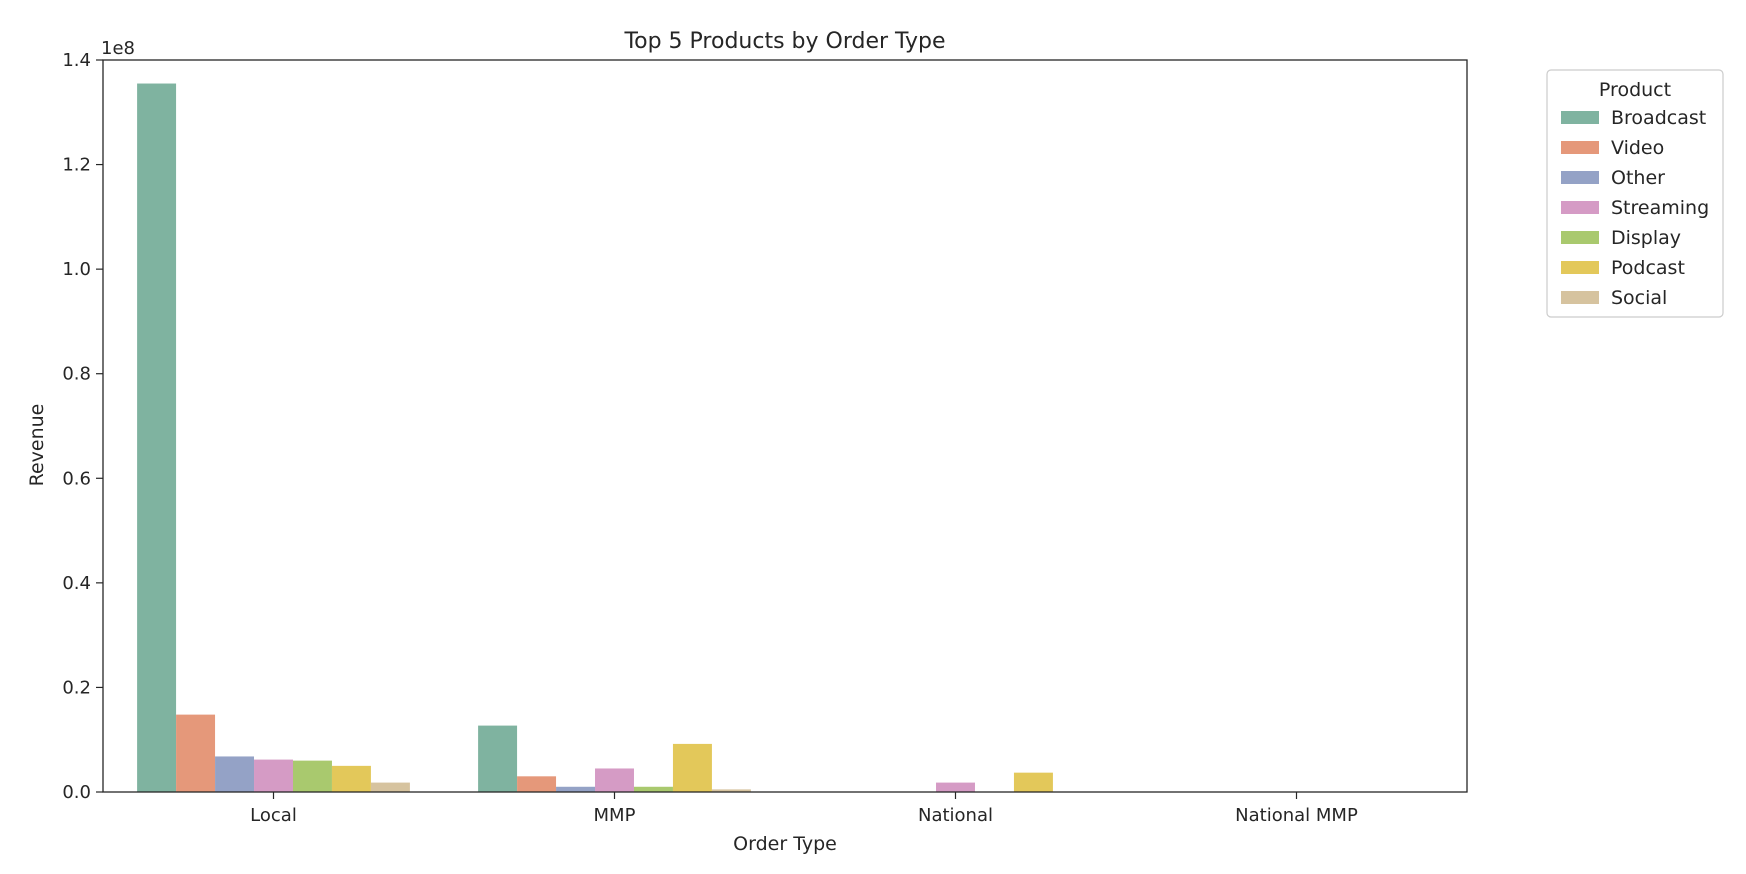  What do you see at coordinates (76, 269) in the screenshot?
I see `y-tick-label: 1.0` at bounding box center [76, 269].